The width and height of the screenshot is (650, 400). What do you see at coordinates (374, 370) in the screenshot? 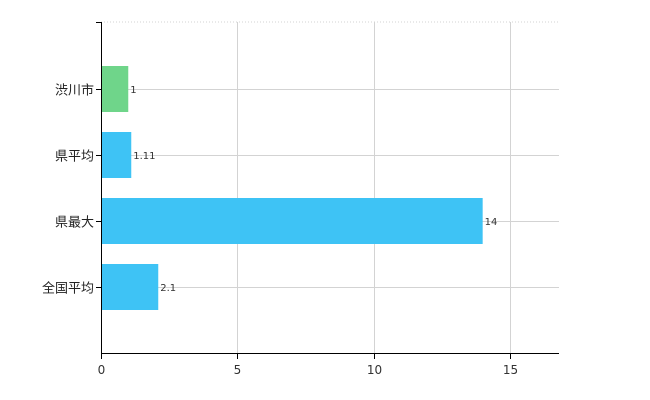
I see `x-tick-label: 10` at bounding box center [374, 370].